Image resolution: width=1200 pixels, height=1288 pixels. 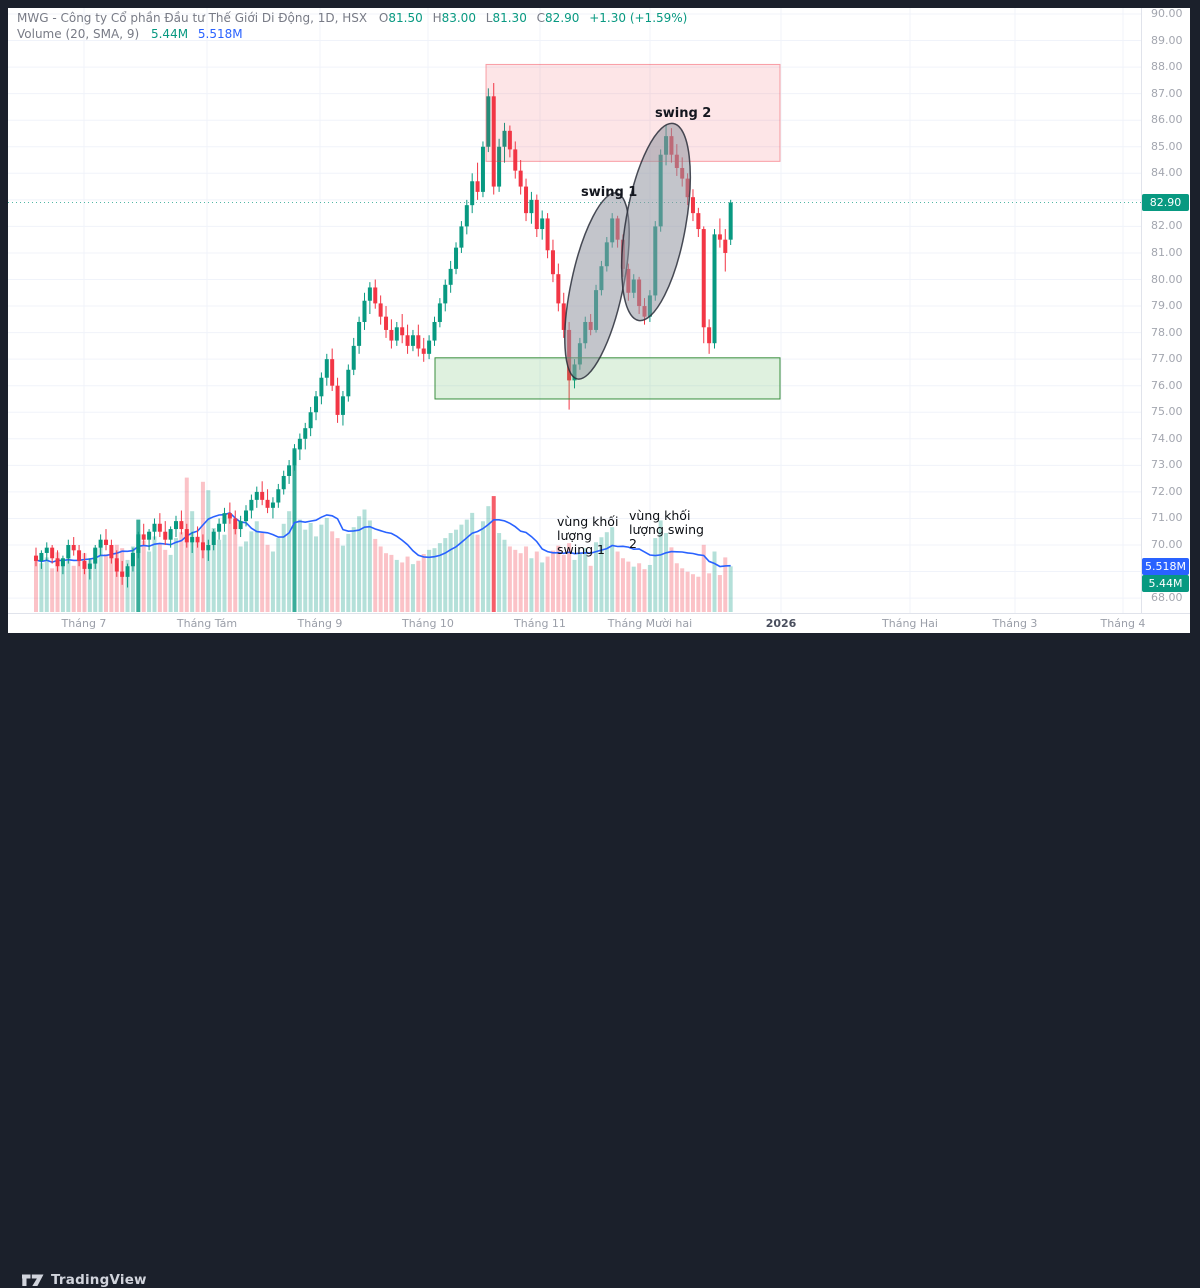 What do you see at coordinates (383, 539) in the screenshot?
I see `volume-sma-line` at bounding box center [383, 539].